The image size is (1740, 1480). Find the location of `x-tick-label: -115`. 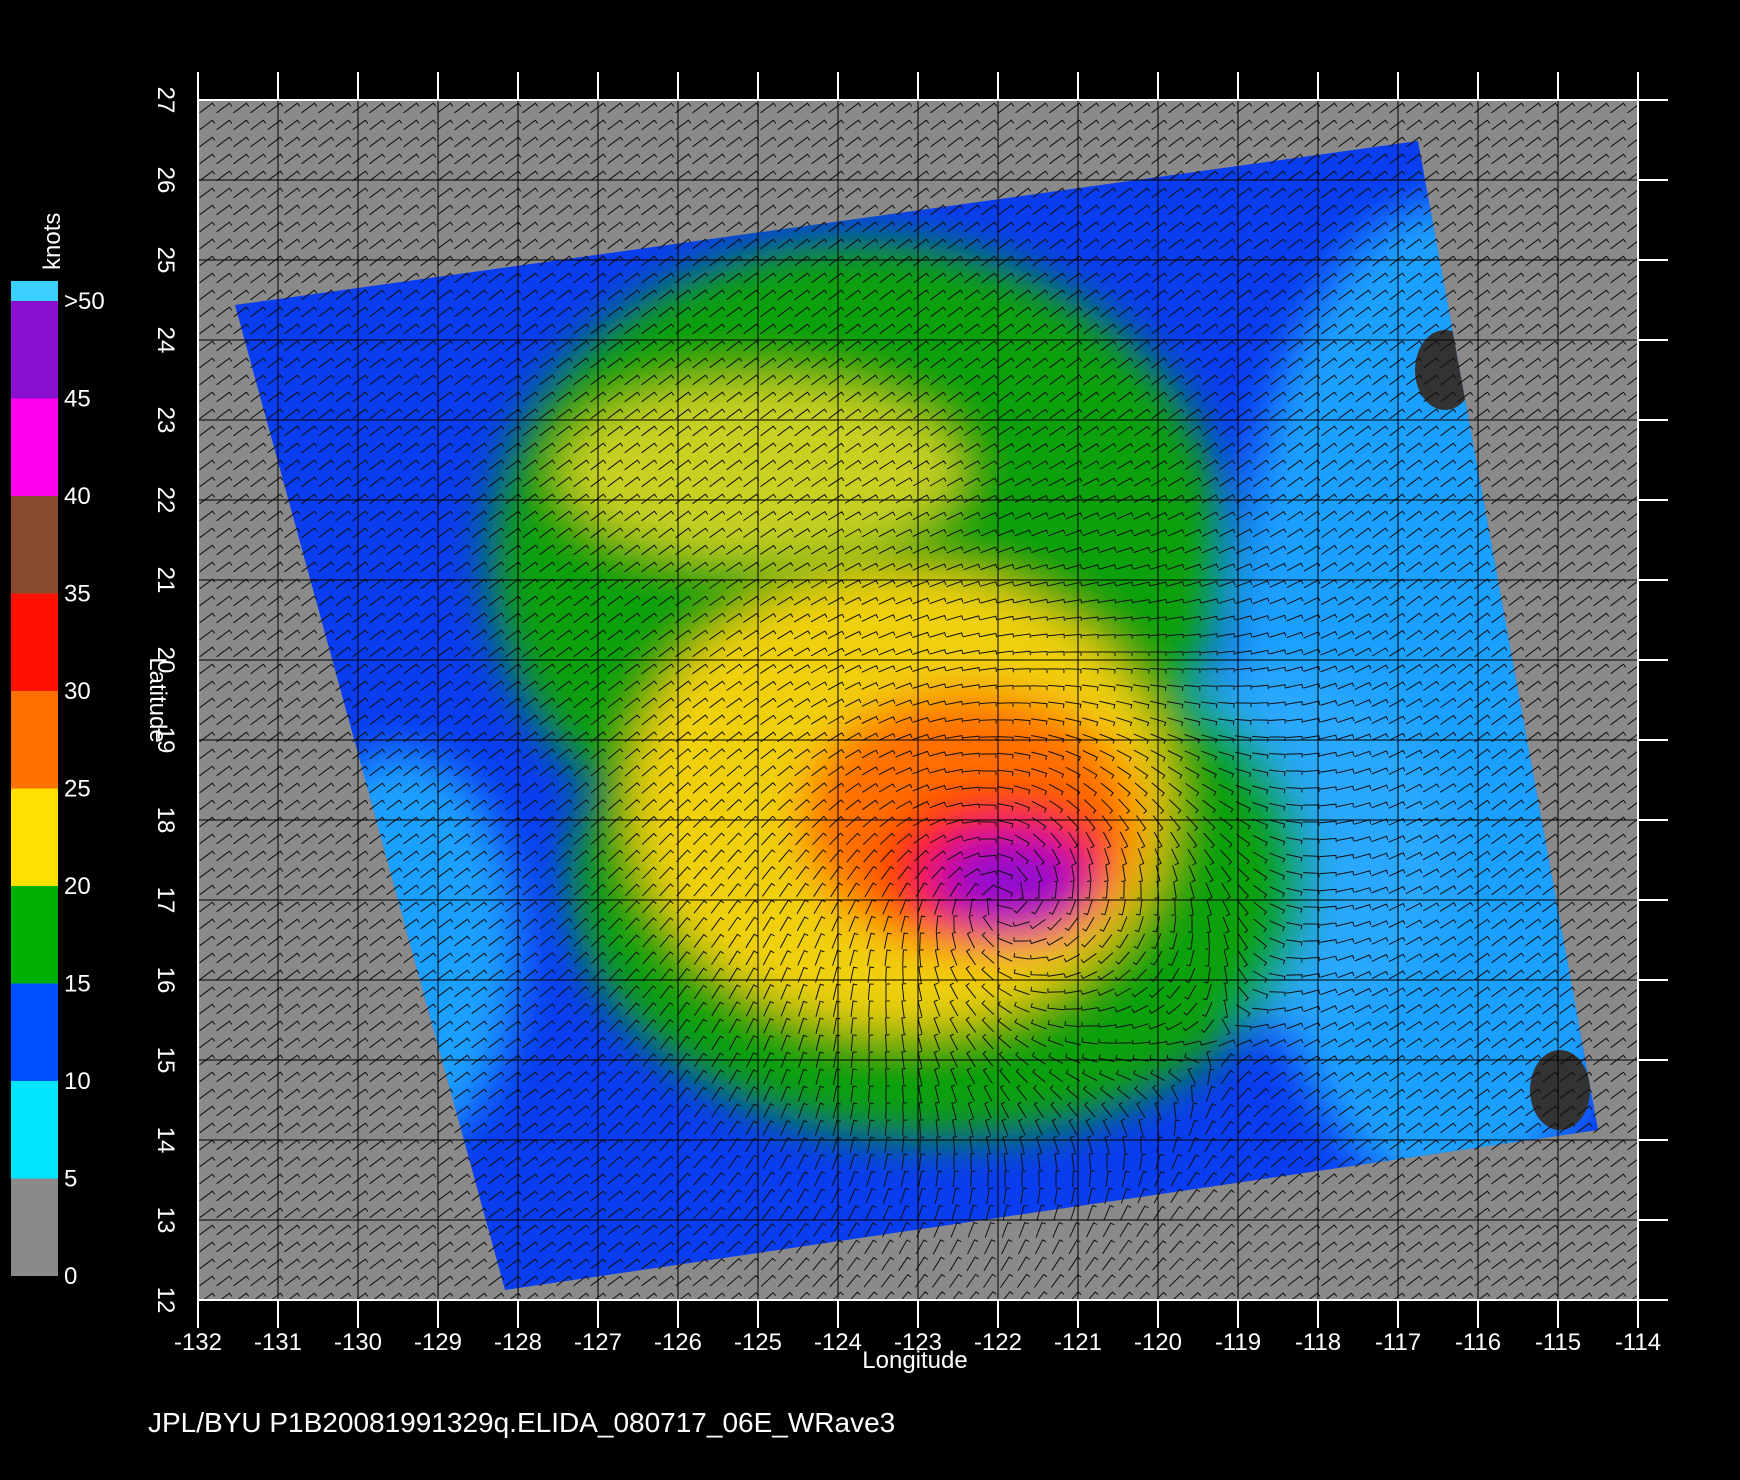

x-tick-label: -115 is located at coordinates (1558, 1342).